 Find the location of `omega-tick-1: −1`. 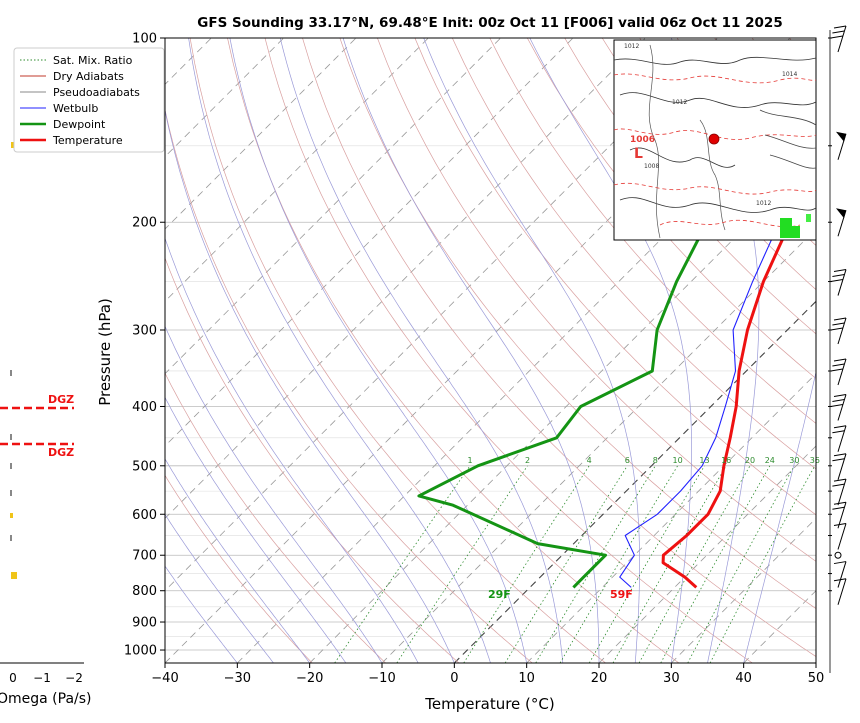

omega-tick-1: −1 is located at coordinates (42, 678).